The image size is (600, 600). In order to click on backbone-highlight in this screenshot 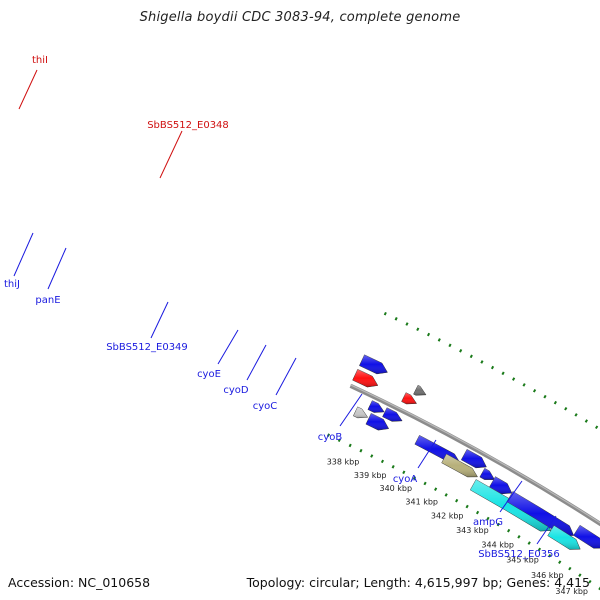, I will do `click(475, 454)`.